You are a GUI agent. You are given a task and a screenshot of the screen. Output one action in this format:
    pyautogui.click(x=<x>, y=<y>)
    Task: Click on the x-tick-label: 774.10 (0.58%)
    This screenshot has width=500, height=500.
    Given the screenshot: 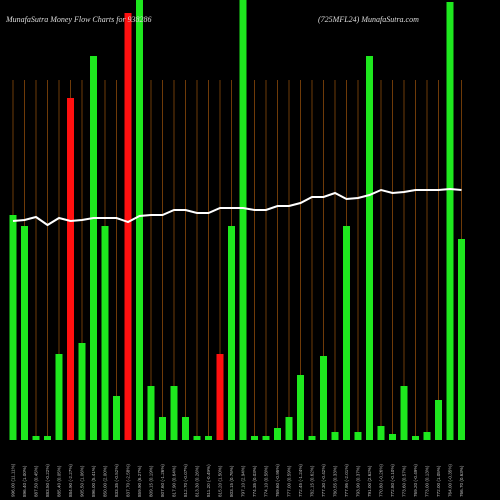 What is the action you would take?
    pyautogui.click(x=266, y=481)
    